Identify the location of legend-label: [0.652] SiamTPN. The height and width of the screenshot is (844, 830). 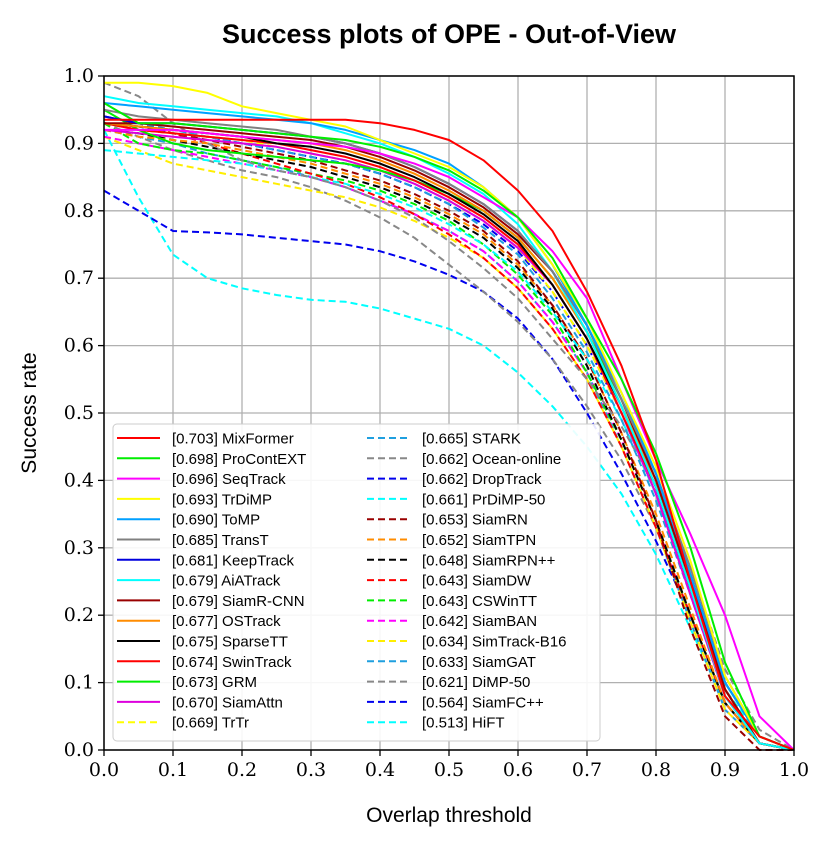
(479, 540).